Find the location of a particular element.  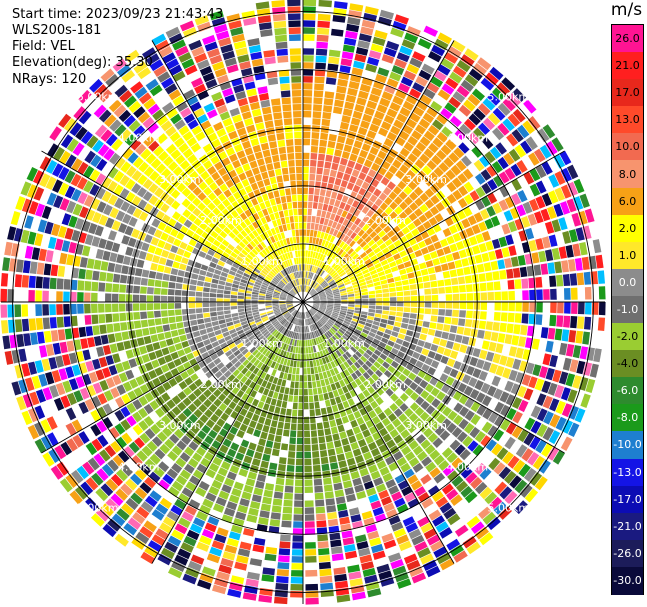

colorbar-tick-label: -13.0 is located at coordinates (627, 472).